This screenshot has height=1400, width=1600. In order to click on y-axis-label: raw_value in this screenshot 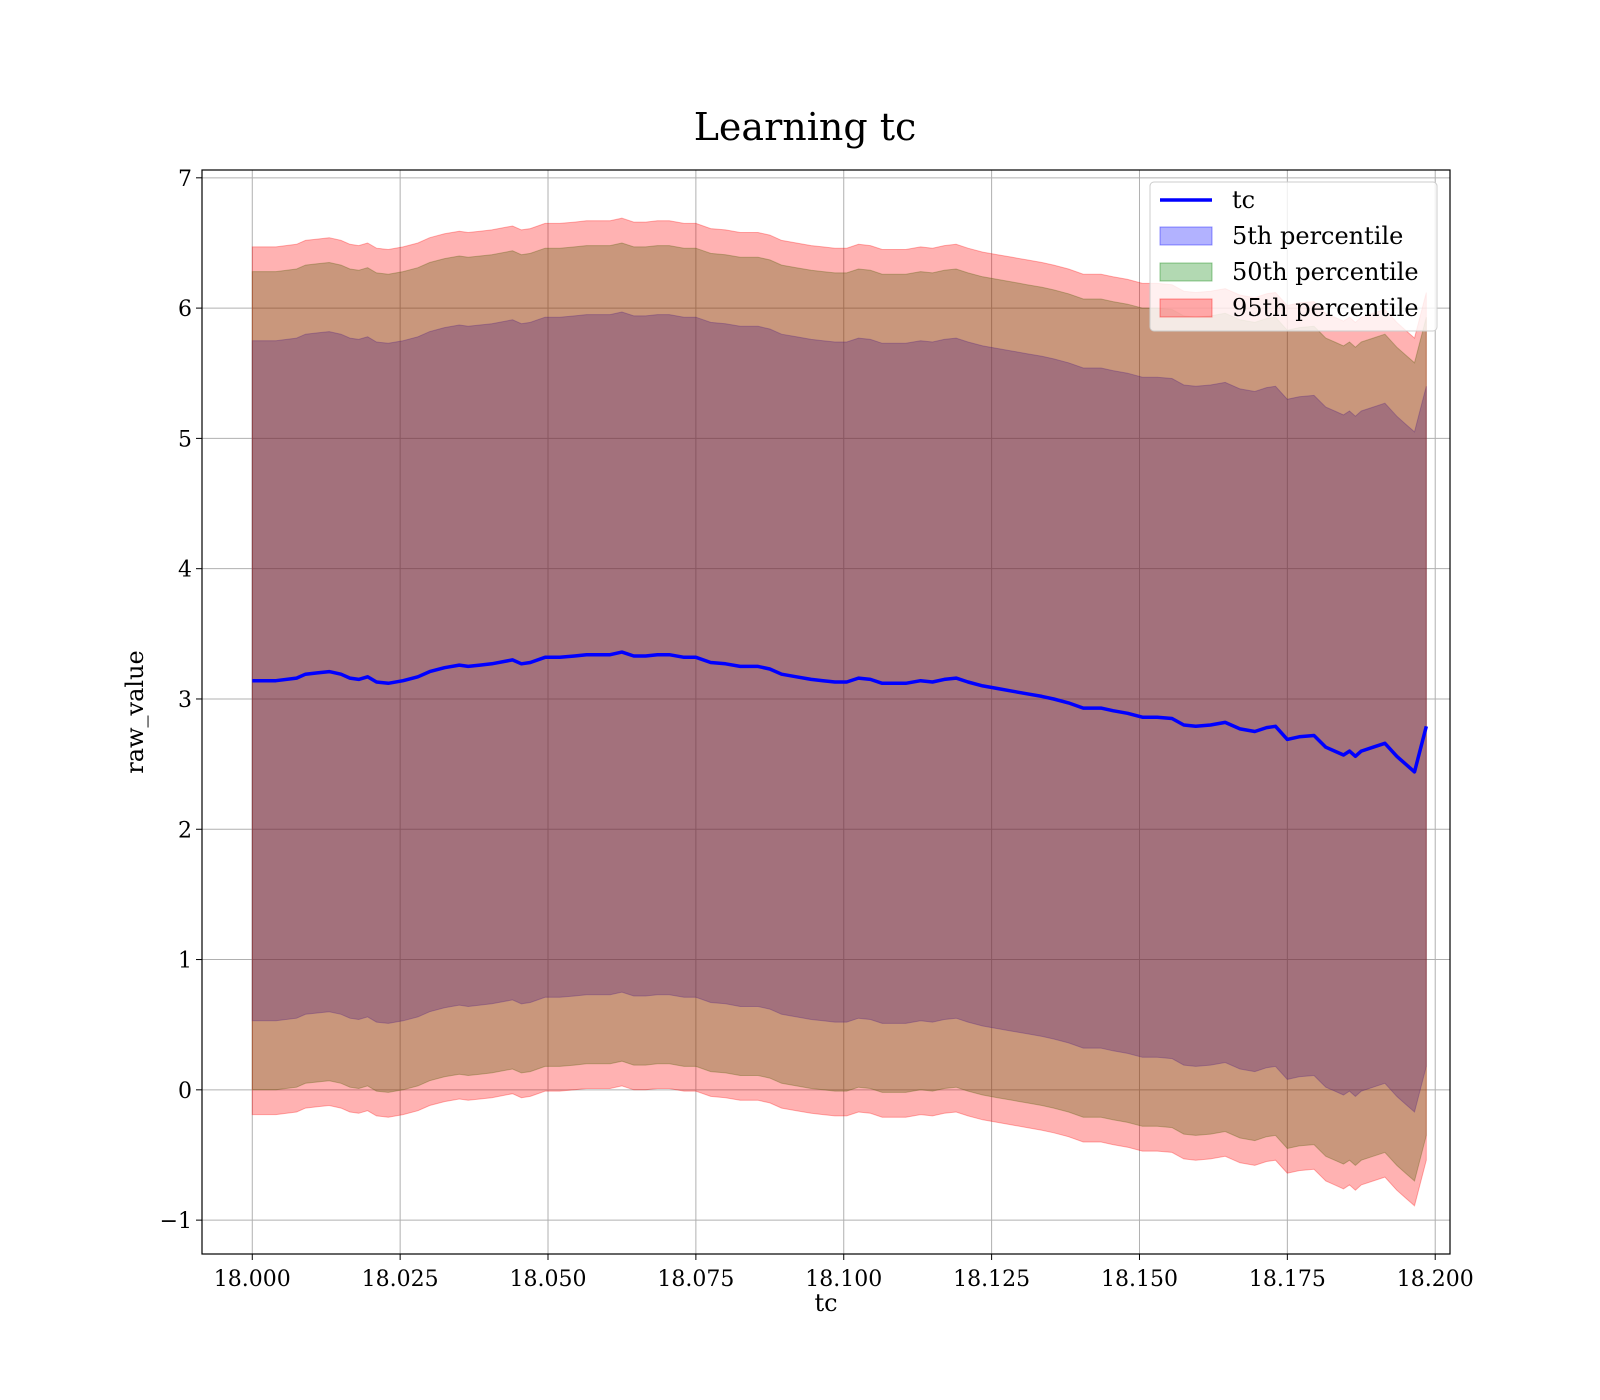, I will do `click(135, 712)`.